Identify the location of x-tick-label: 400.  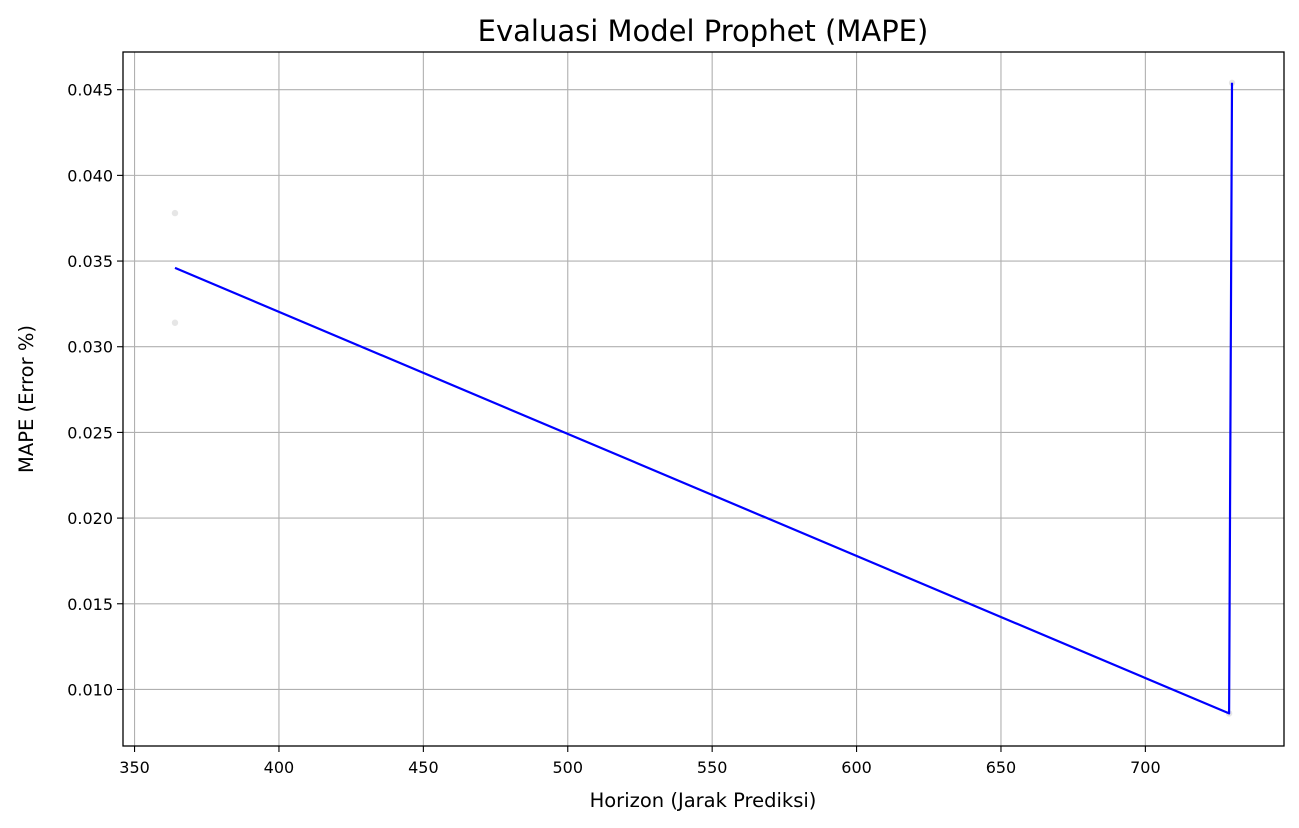
(279, 767).